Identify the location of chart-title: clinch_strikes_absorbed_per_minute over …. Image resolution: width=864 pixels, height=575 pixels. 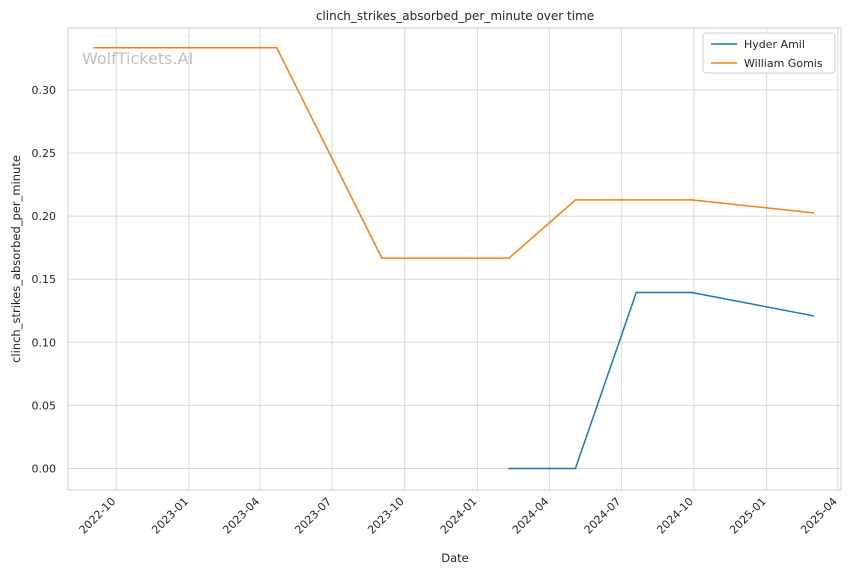
(455, 16).